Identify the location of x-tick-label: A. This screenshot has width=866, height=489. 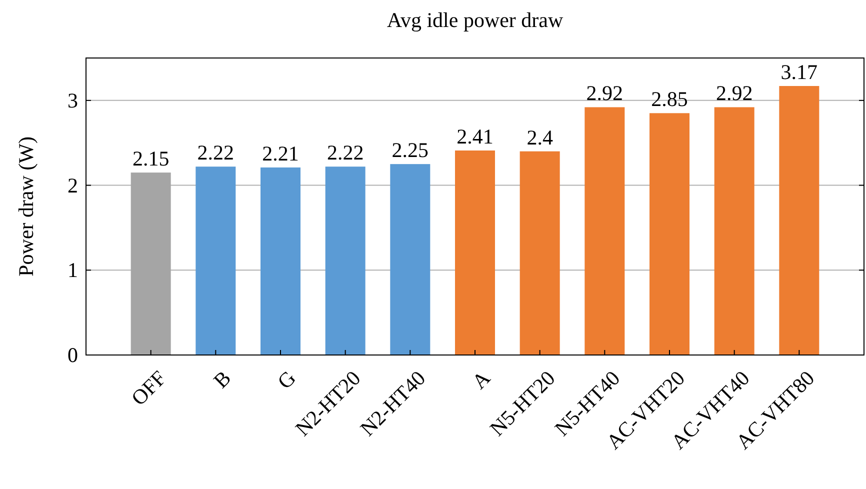
(481, 379).